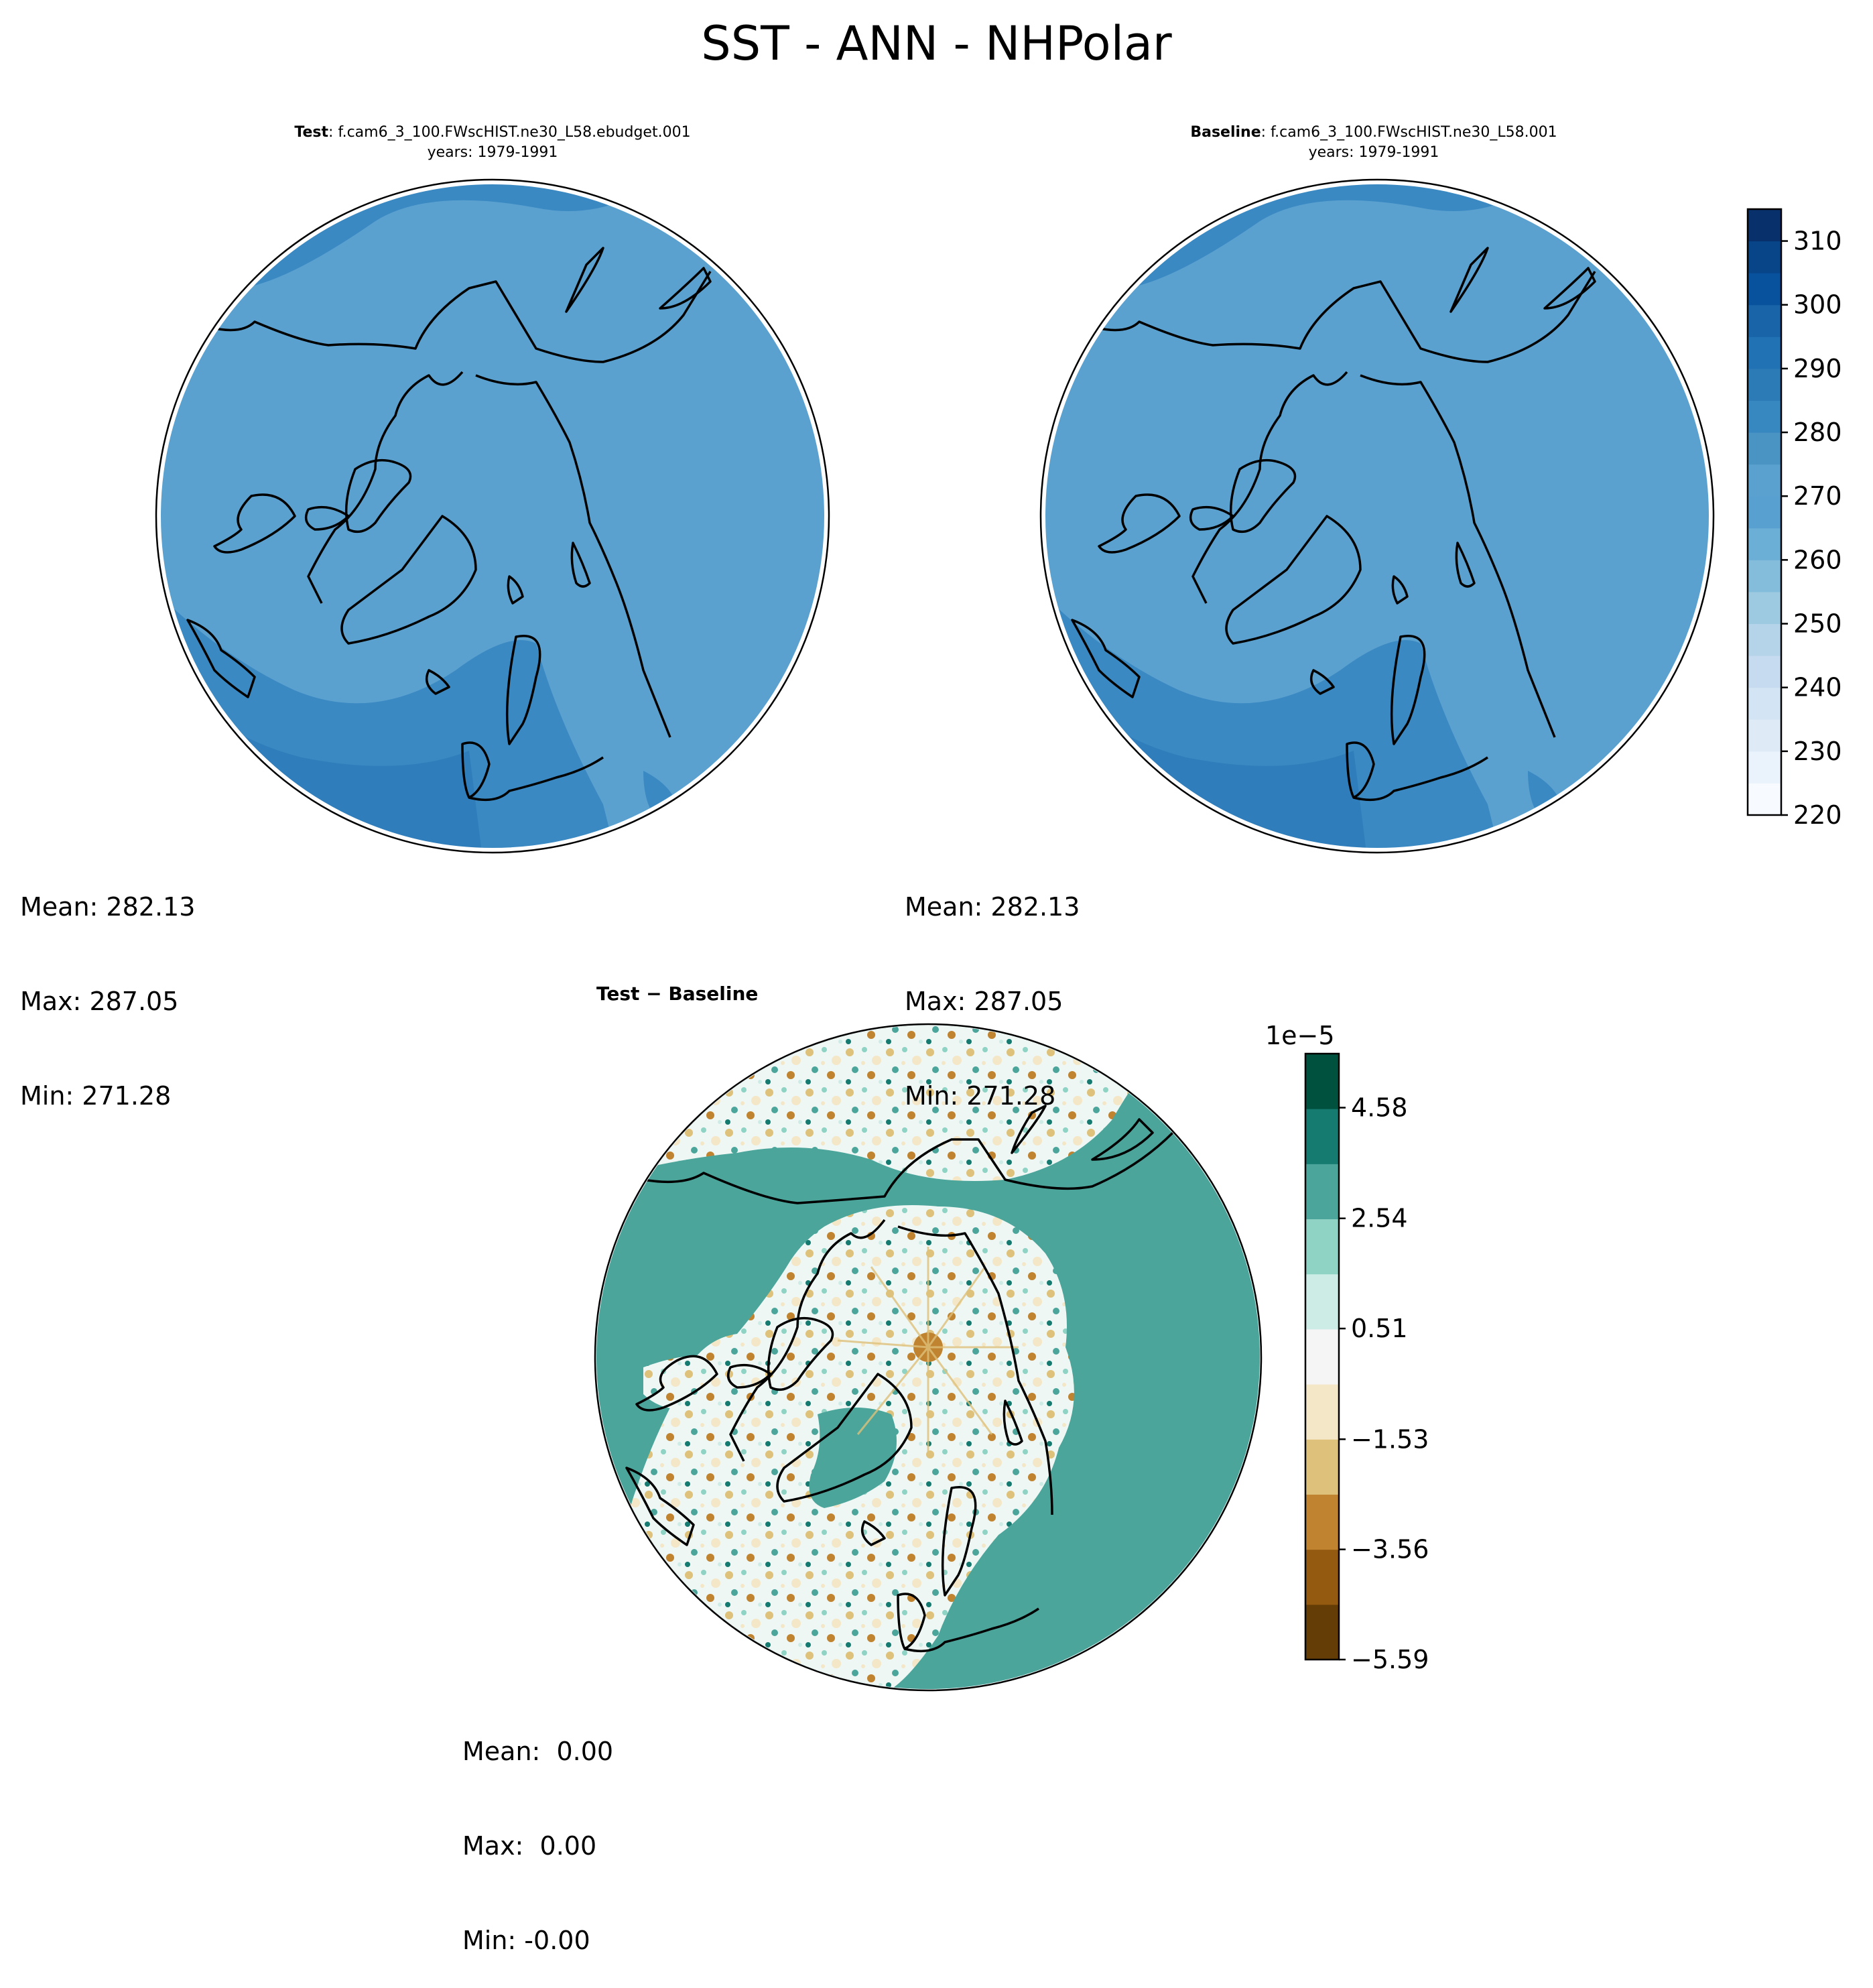 This screenshot has height=1988, width=1873. Describe the element at coordinates (537, 1830) in the screenshot. I see `diff-stats: Mean: 0.00 Max: 0.00 Min: -0.00` at that location.